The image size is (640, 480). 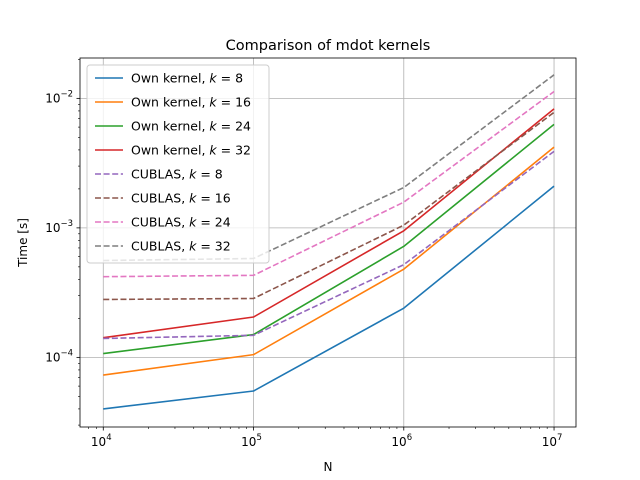 What do you see at coordinates (191, 150) in the screenshot?
I see `legend-label: Own kernel, k = 32` at bounding box center [191, 150].